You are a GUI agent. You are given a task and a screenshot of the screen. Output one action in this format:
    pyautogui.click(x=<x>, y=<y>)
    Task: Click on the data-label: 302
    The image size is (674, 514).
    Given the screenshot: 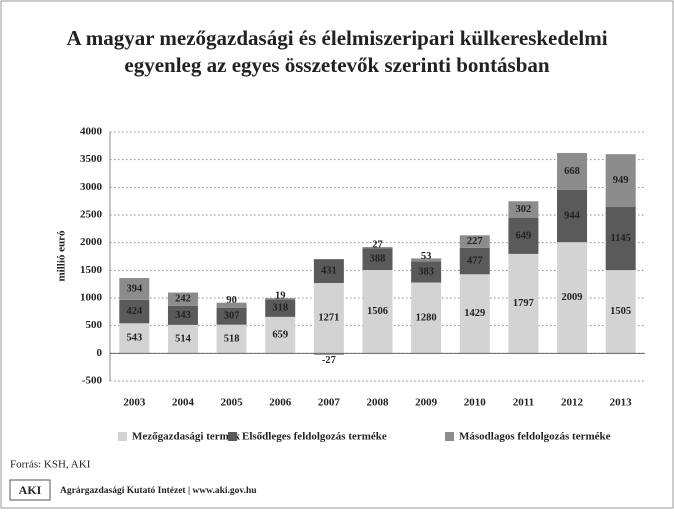 What is the action you would take?
    pyautogui.click(x=524, y=209)
    